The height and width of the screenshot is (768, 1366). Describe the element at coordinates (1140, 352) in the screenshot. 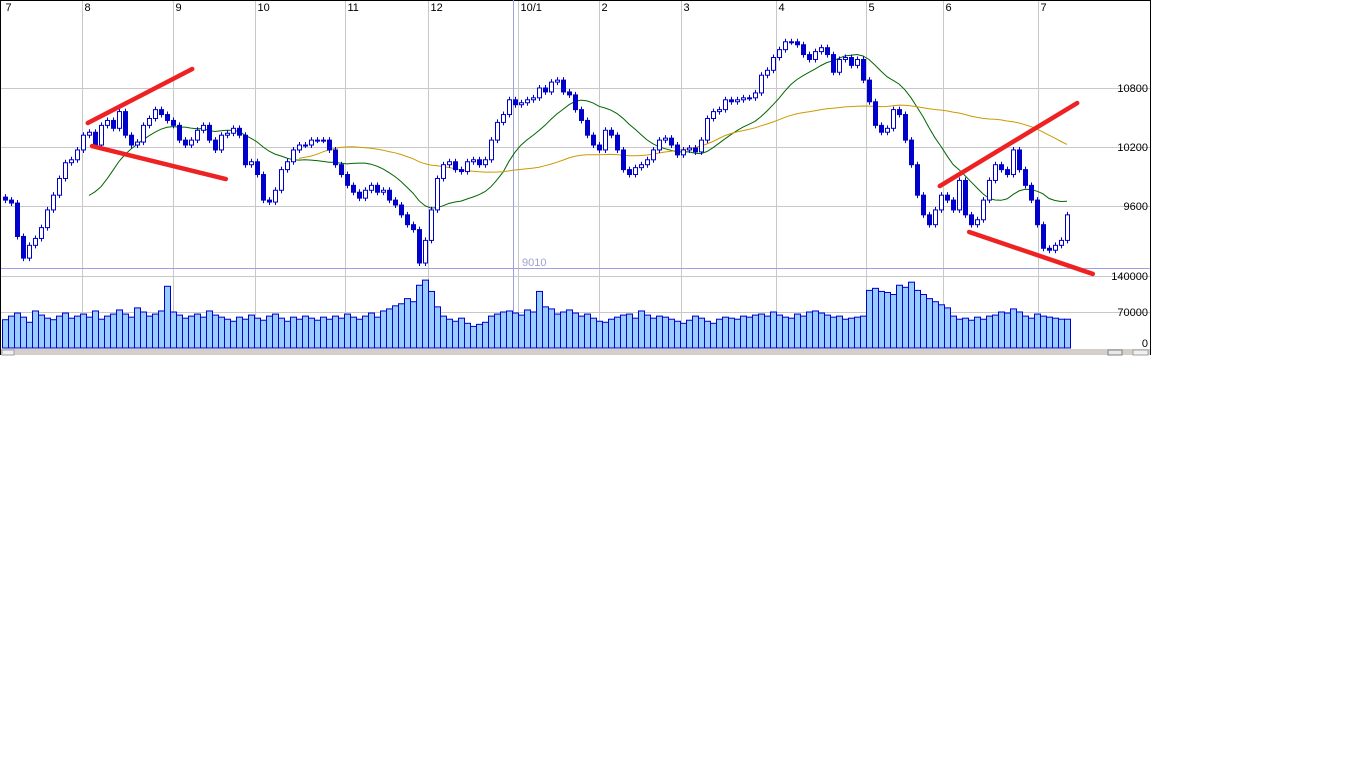

I see `scrollbar-right-button` at that location.